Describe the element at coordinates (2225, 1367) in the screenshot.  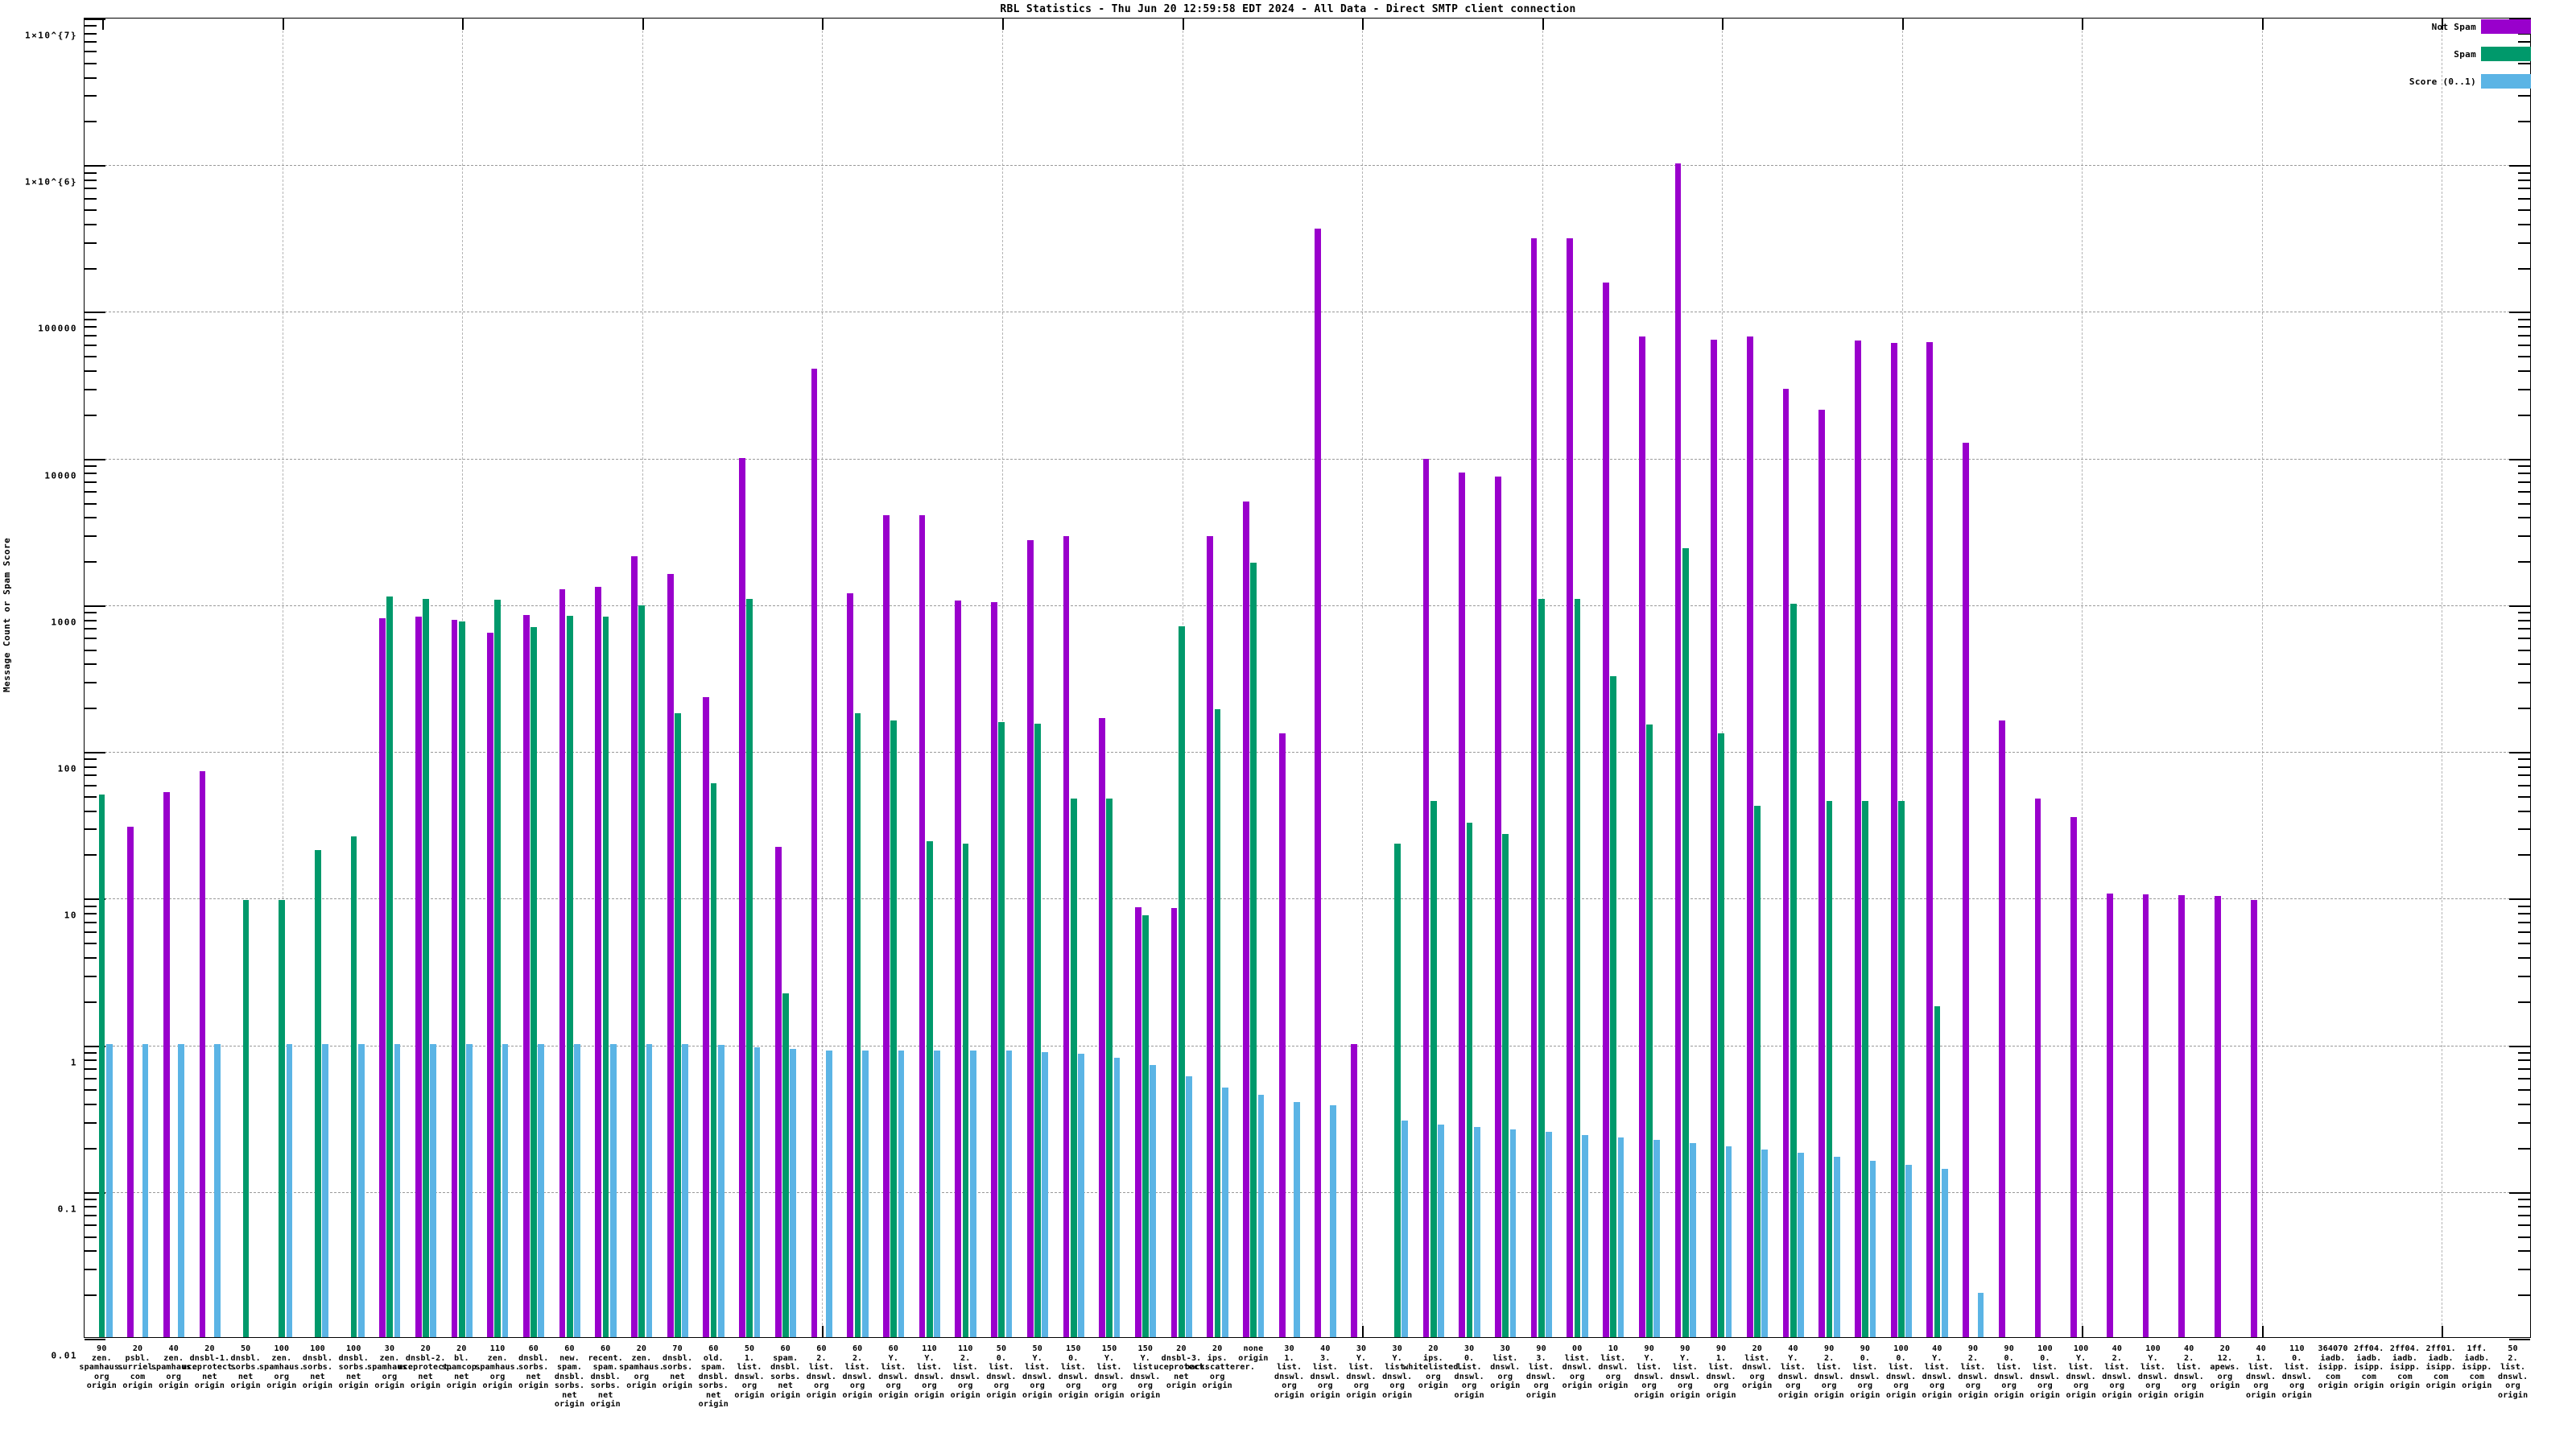
I see `x-axis-tick-label: 20 12. apews. org origin` at that location.